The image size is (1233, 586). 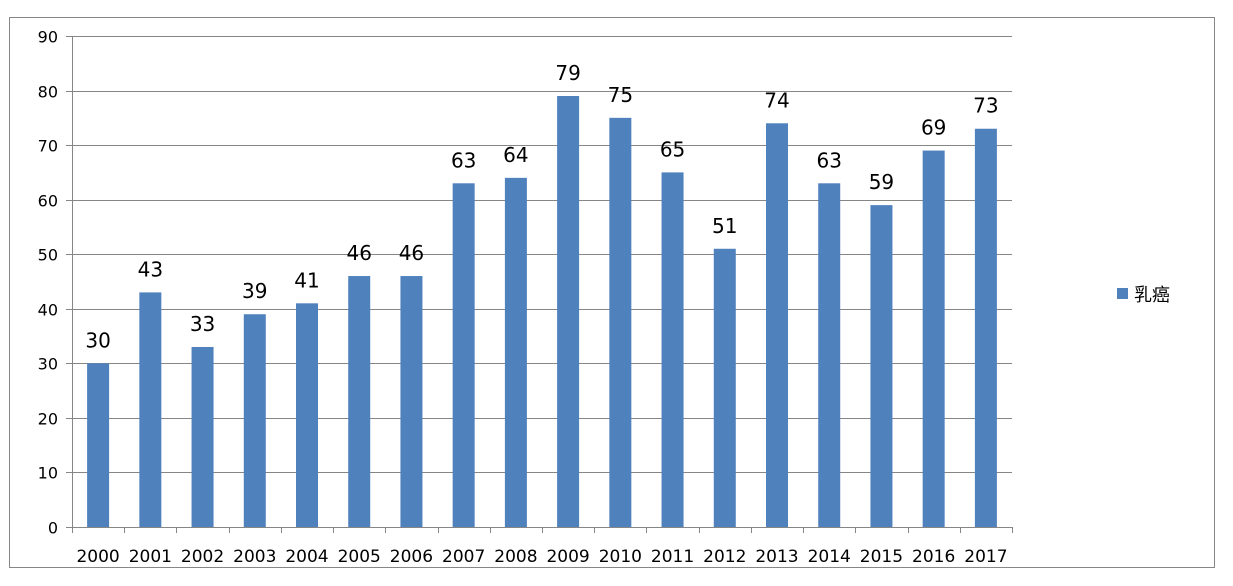 I want to click on data-label-2016: 69, so click(x=933, y=128).